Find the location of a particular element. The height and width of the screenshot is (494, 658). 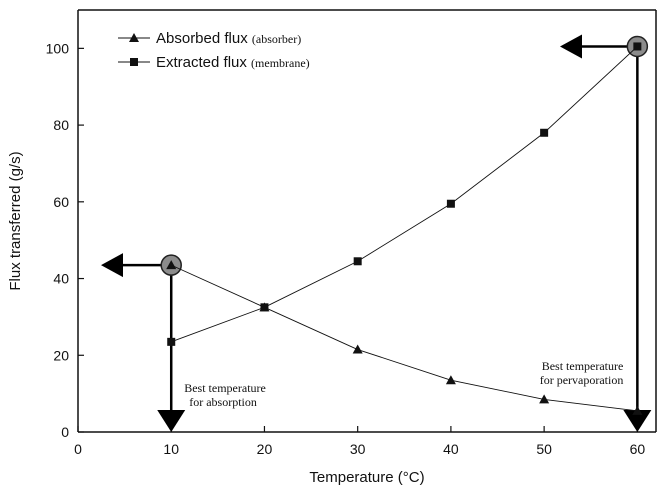

x-tick-label: 0 is located at coordinates (78, 449).